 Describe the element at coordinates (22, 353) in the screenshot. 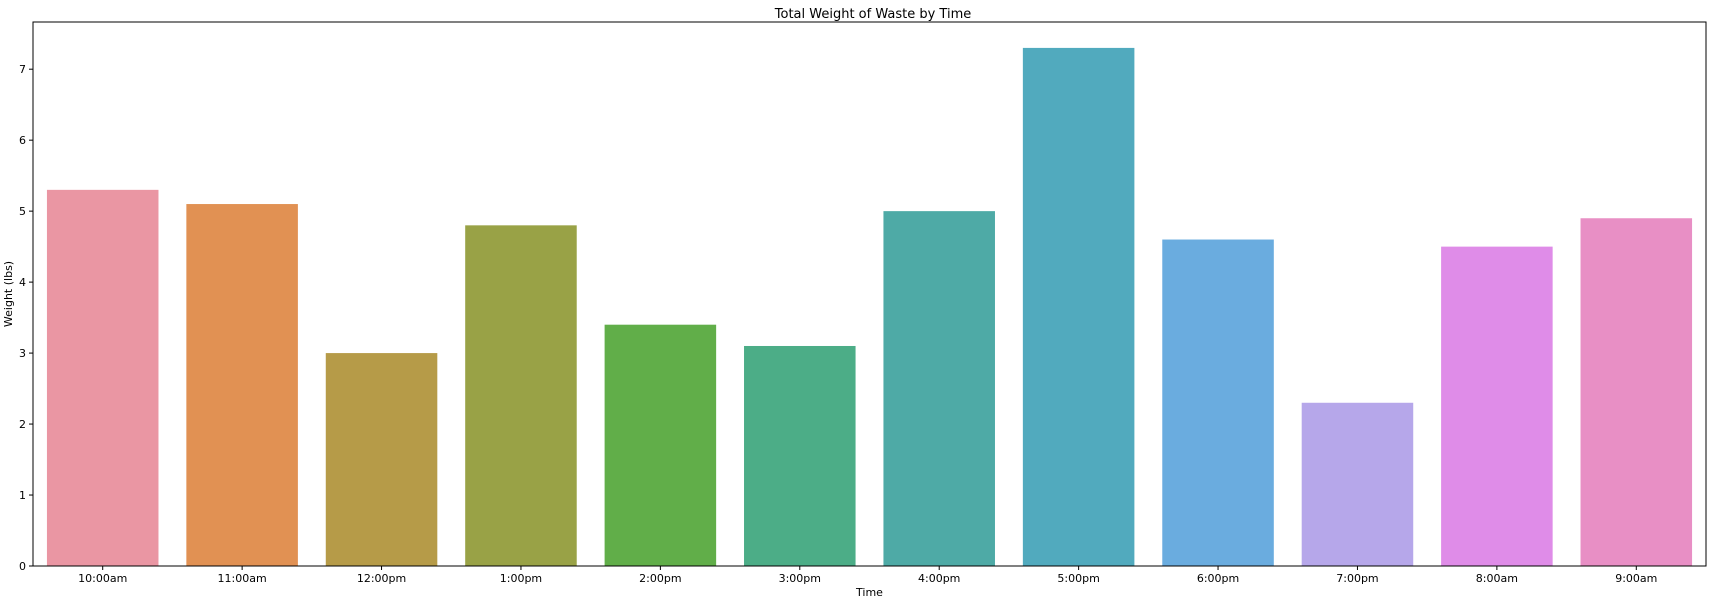

I see `y-tick-label: 3` at that location.